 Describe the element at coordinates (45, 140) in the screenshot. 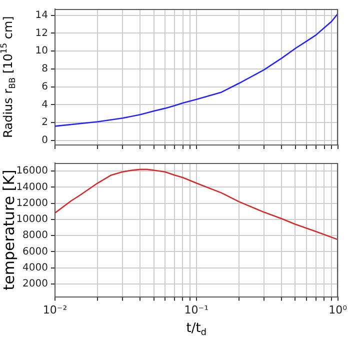

I see `y-tick-label: 0` at that location.